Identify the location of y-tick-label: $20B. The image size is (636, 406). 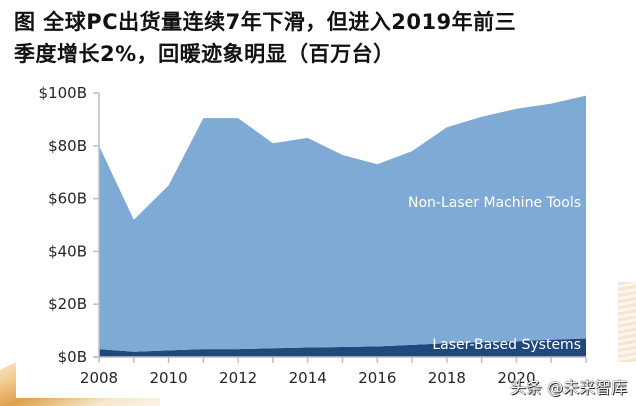
(67, 304).